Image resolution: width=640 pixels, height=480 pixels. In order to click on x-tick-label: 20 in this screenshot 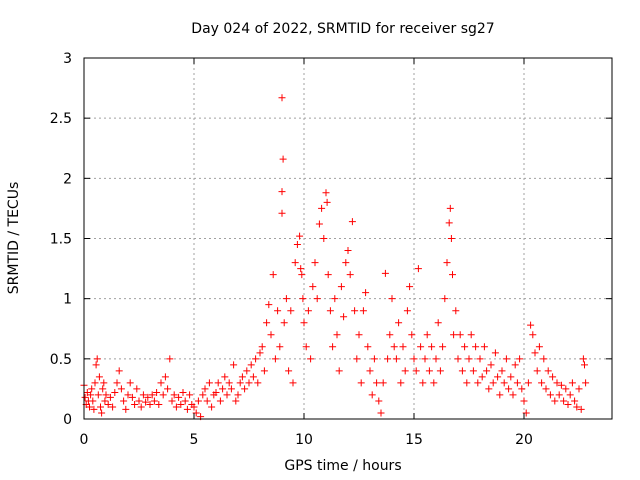, I will do `click(524, 440)`.